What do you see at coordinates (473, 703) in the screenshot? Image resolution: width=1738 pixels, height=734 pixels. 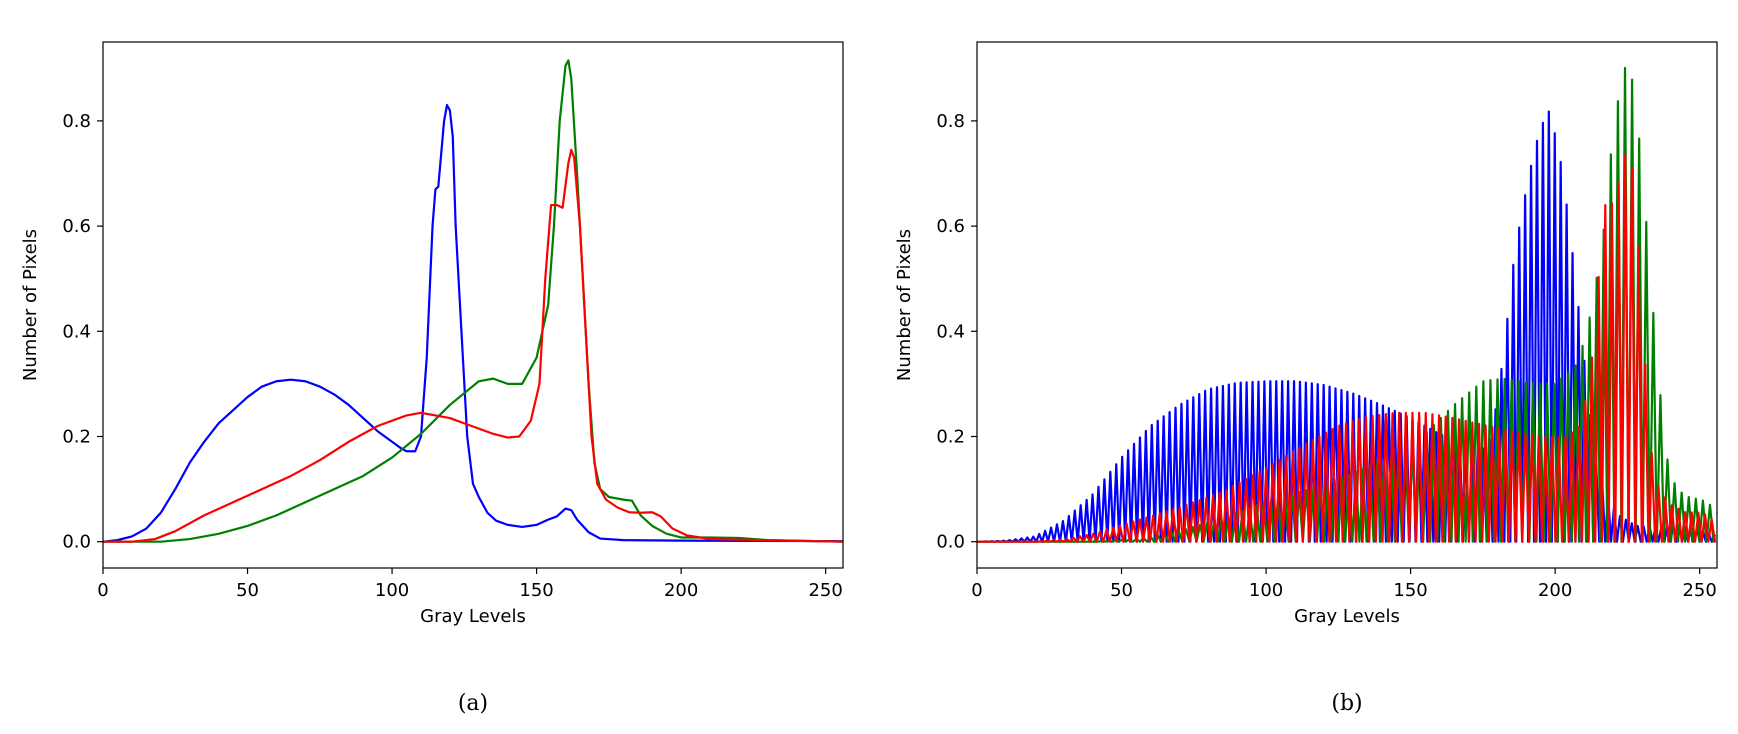 I see `panel-caption: (a)` at bounding box center [473, 703].